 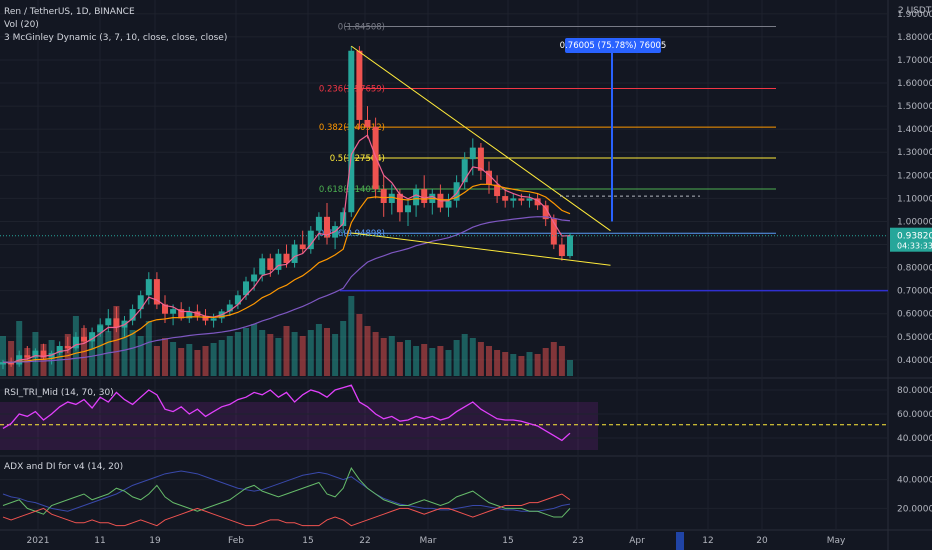 I want to click on trendline, so click(x=481, y=249).